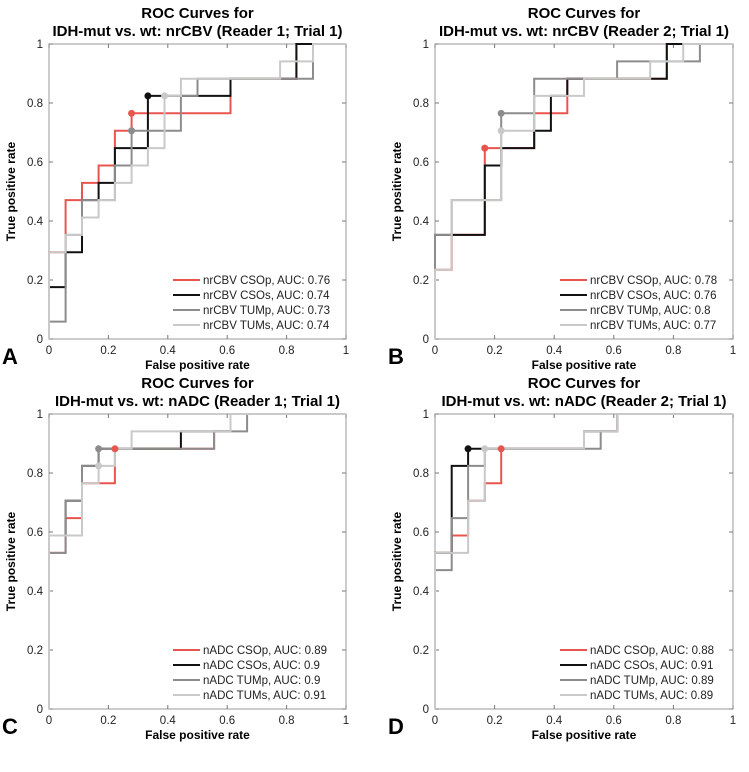 The width and height of the screenshot is (749, 772). I want to click on panel-letter: C, so click(10, 726).